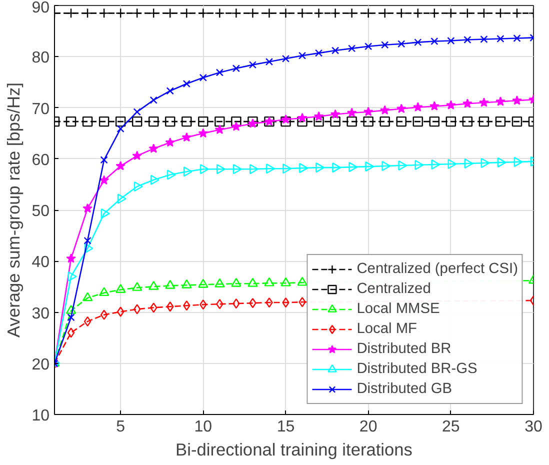 This screenshot has width=549, height=465. I want to click on x-tick-label: 15, so click(285, 427).